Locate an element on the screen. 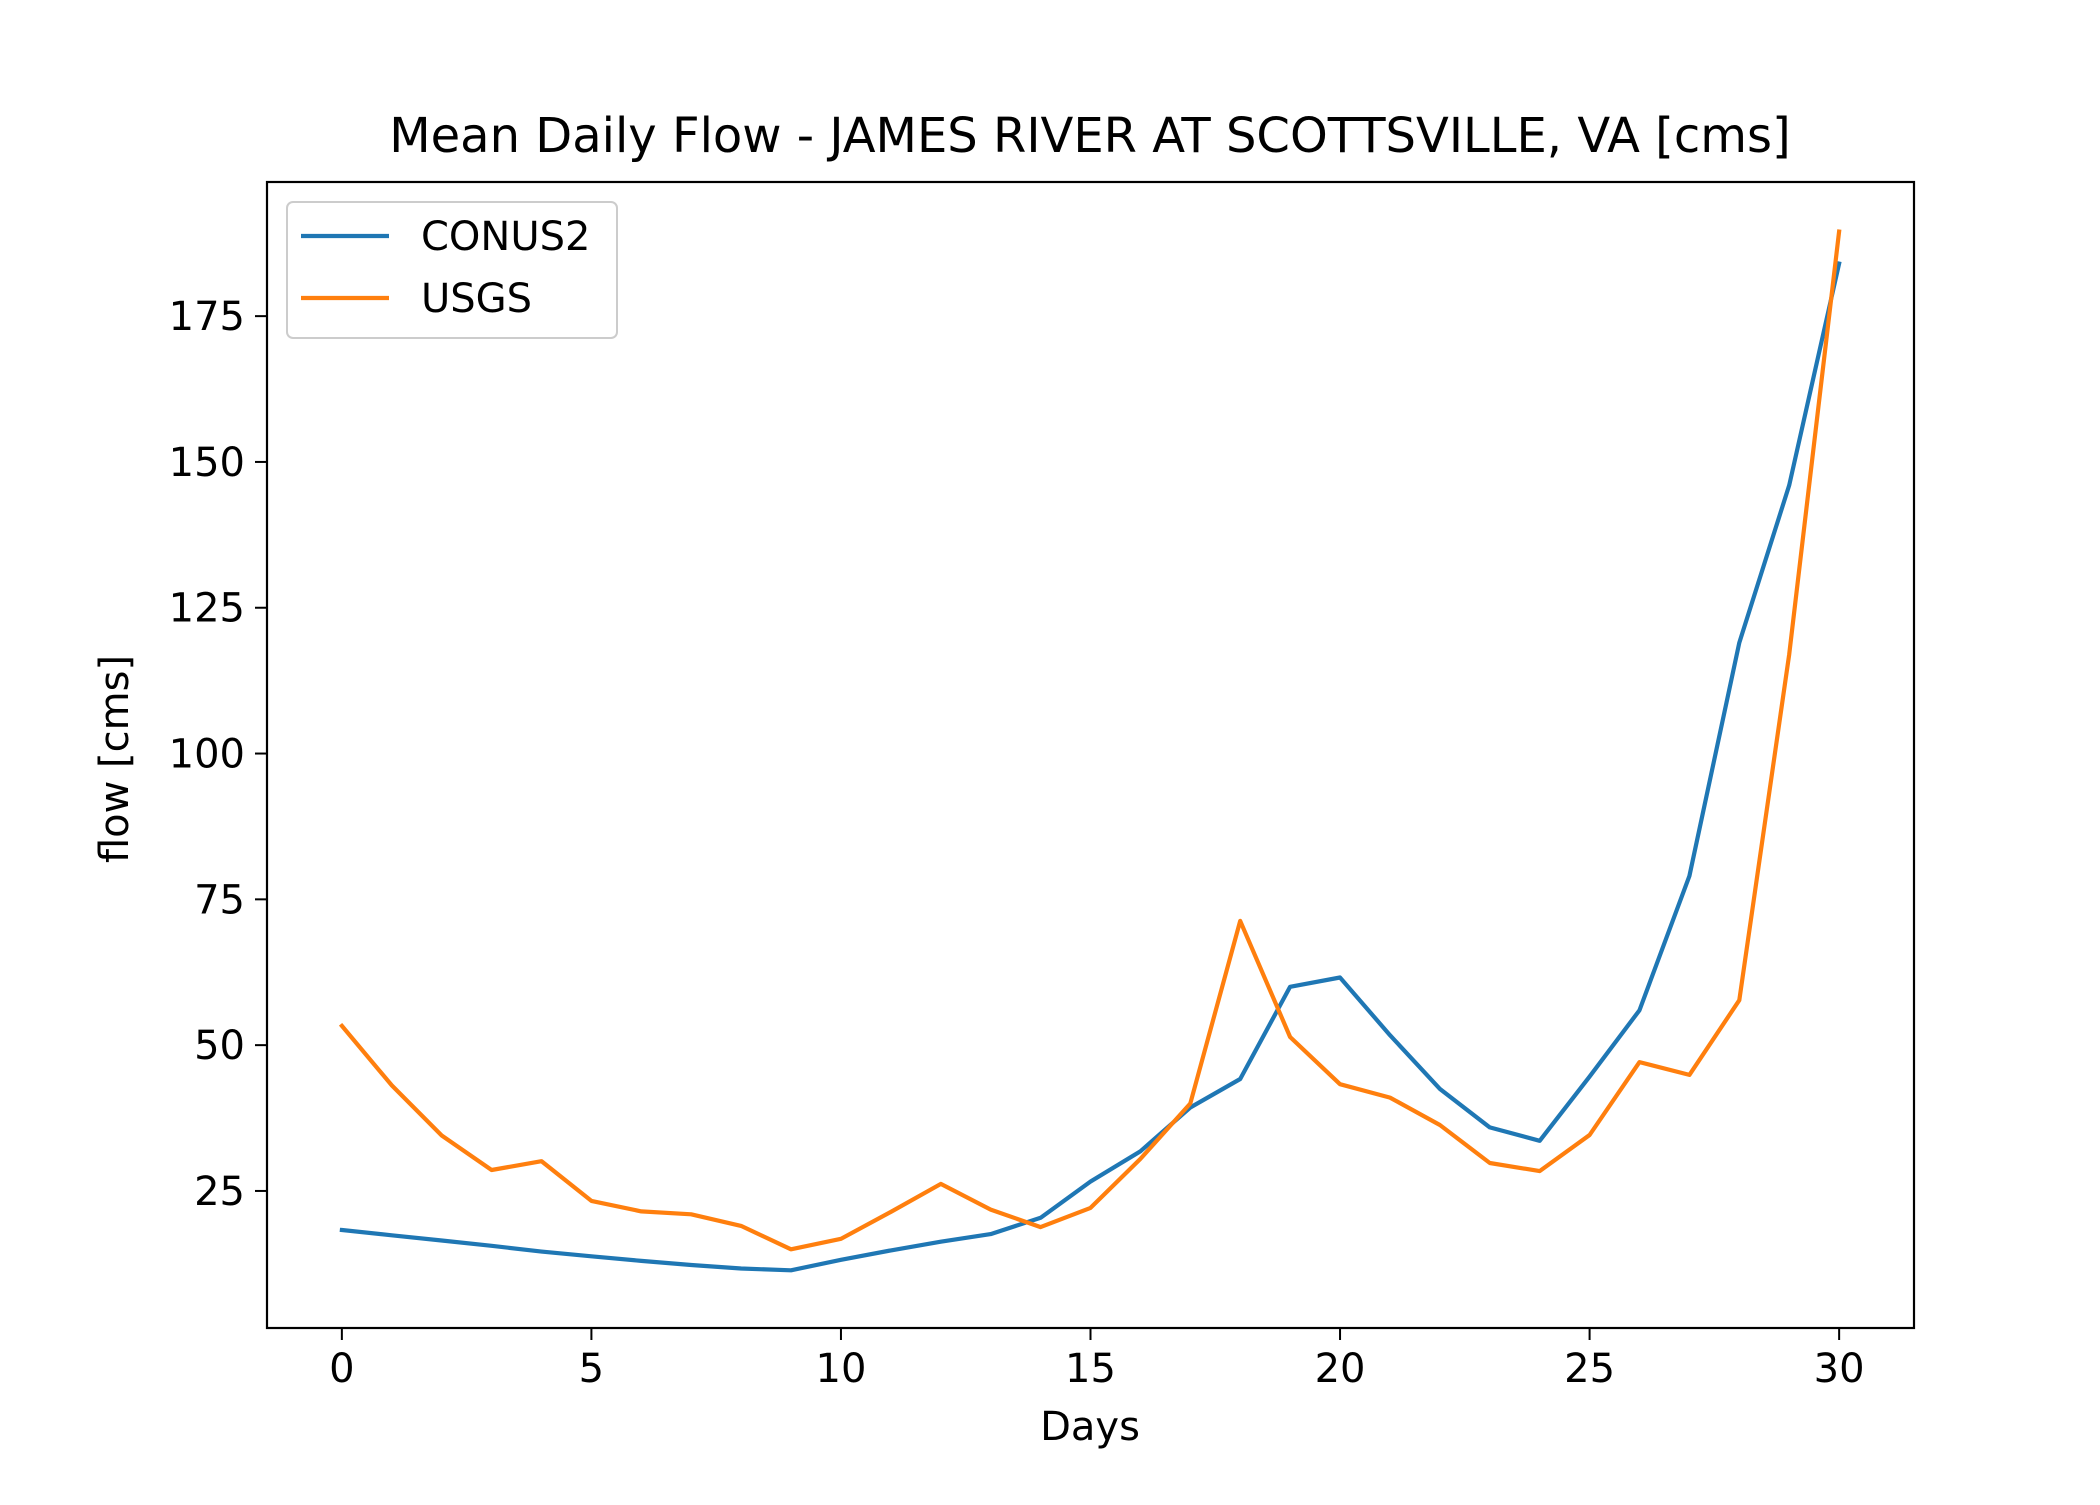 Image resolution: width=2100 pixels, height=1505 pixels. y-tick-label: 100 is located at coordinates (207, 755).